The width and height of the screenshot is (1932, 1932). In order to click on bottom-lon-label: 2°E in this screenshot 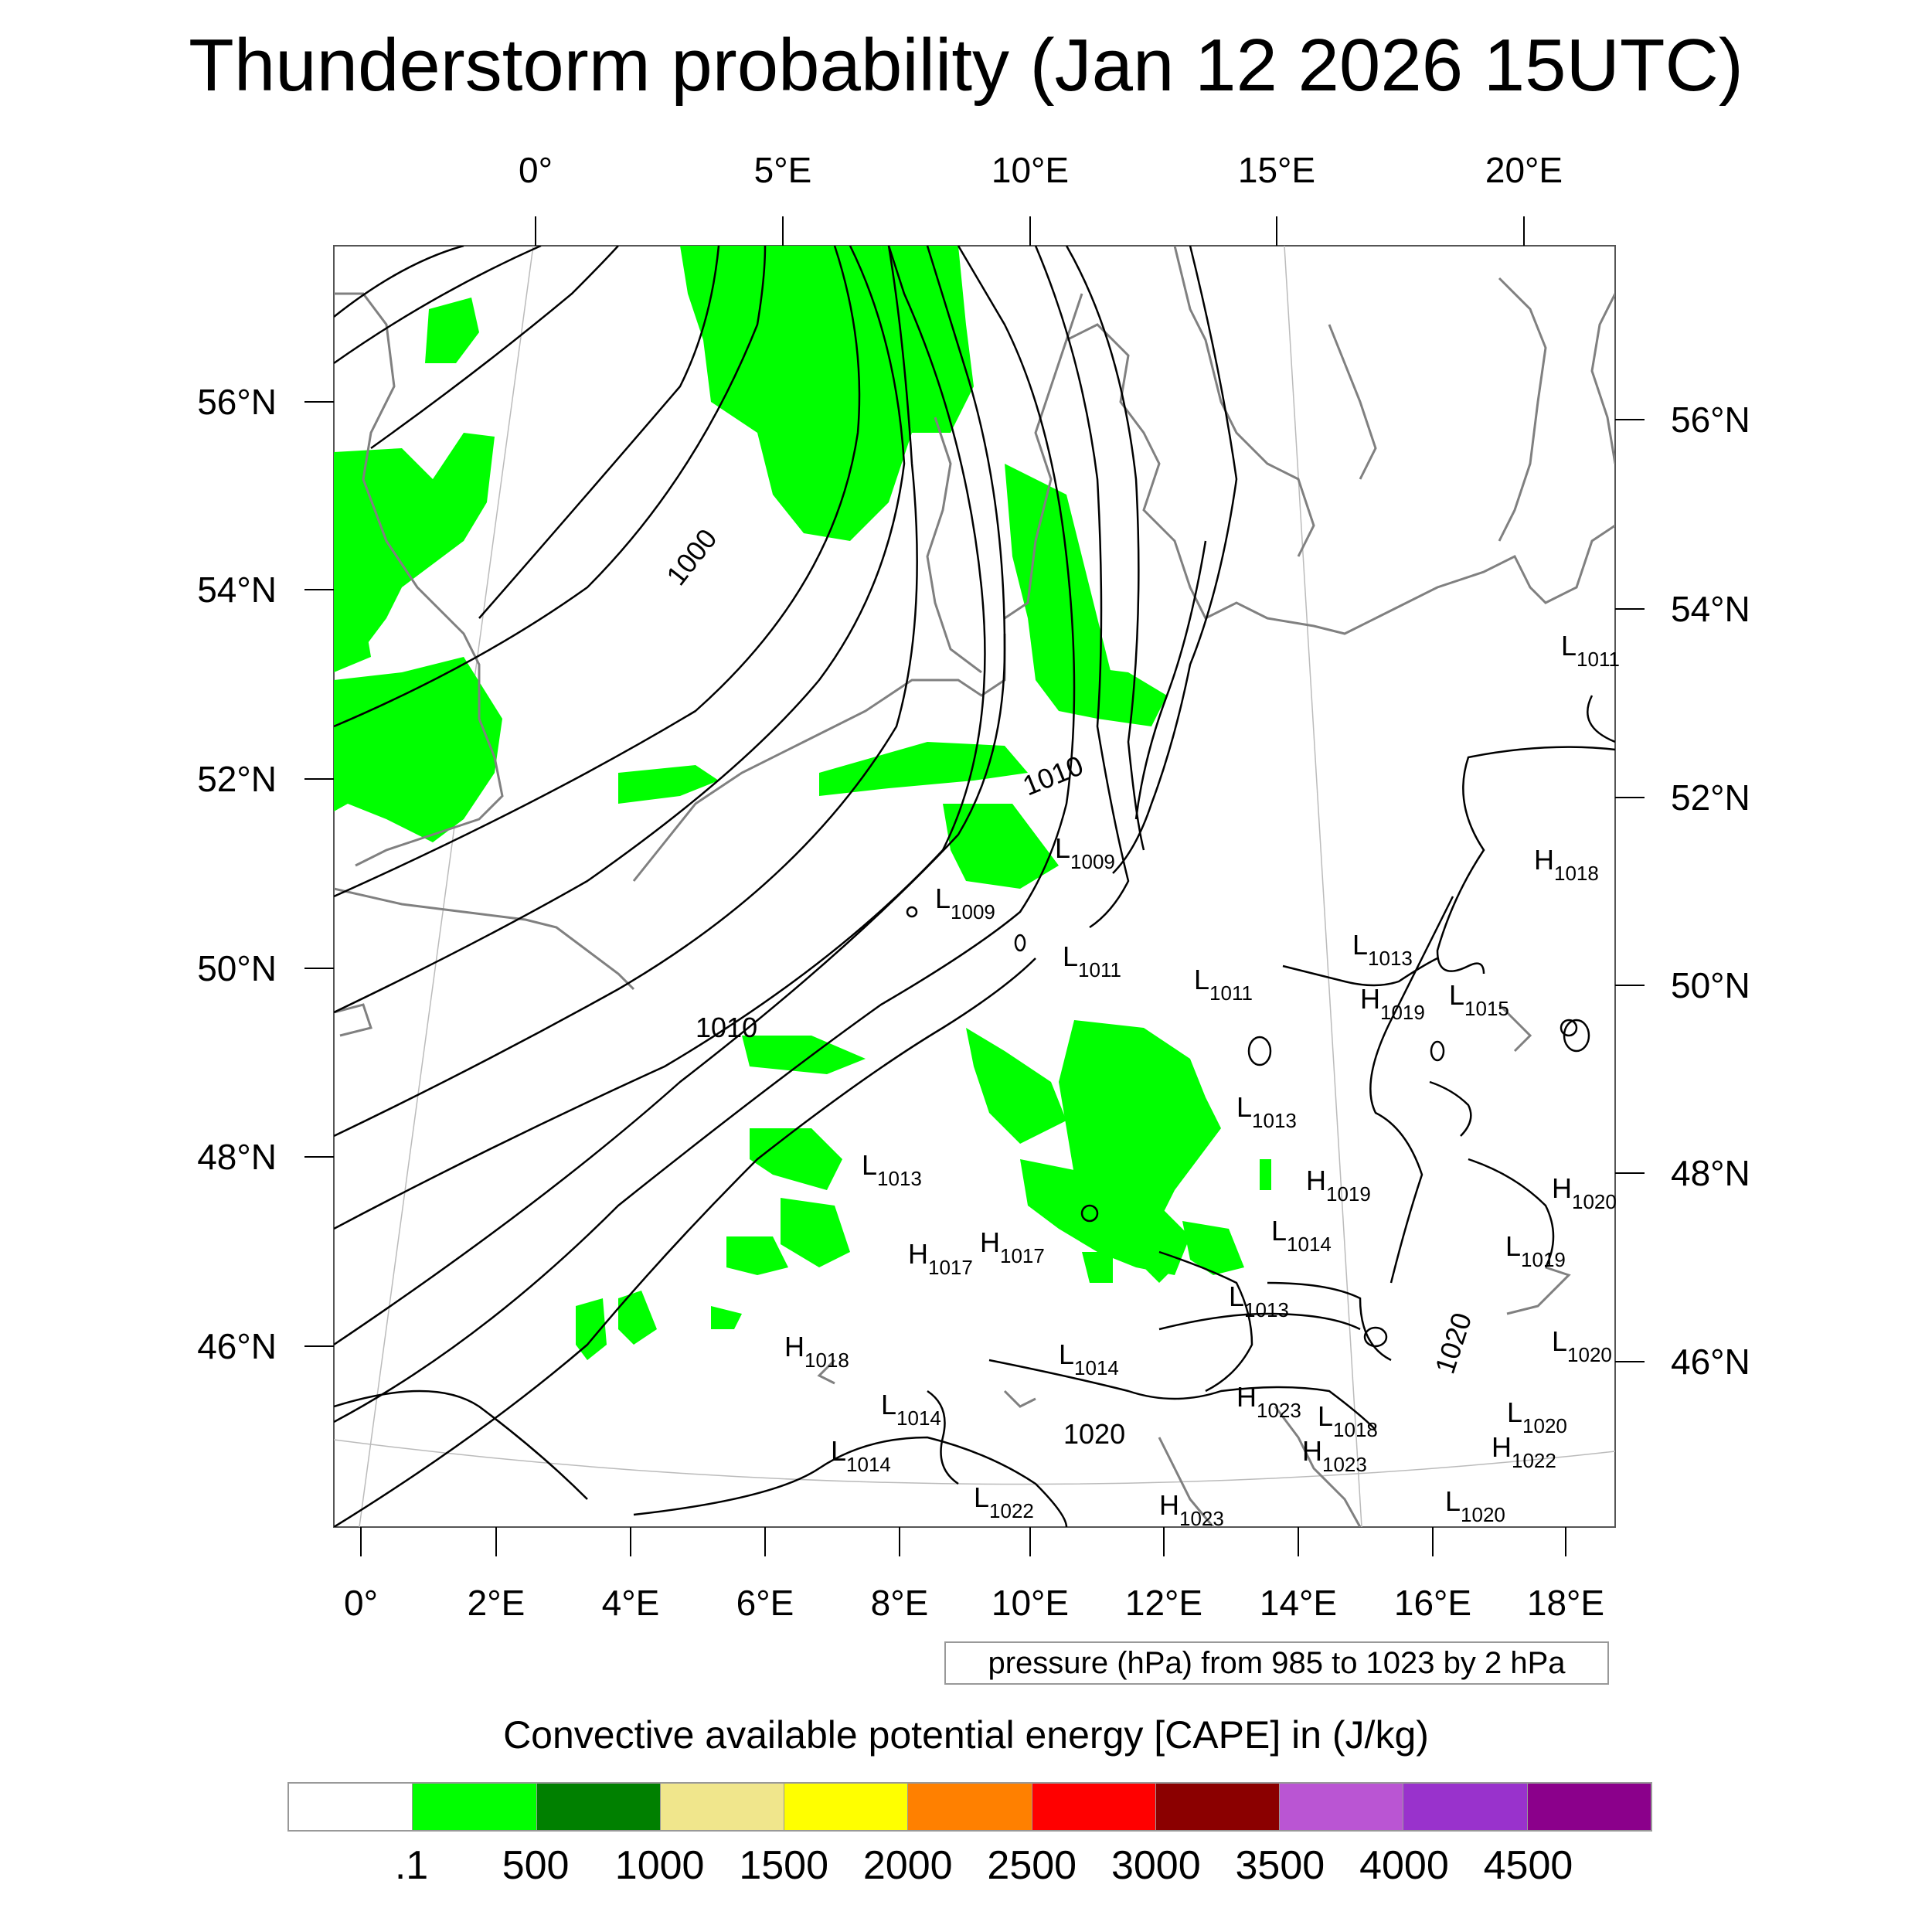, I will do `click(497, 1603)`.